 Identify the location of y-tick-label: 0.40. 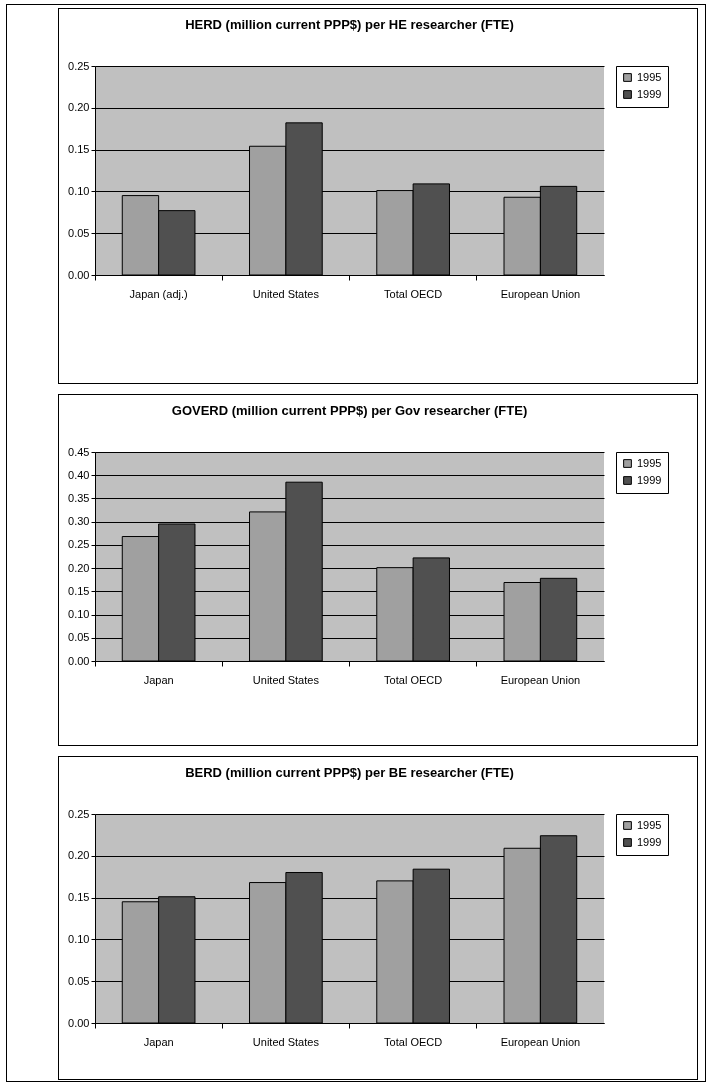
(79, 474).